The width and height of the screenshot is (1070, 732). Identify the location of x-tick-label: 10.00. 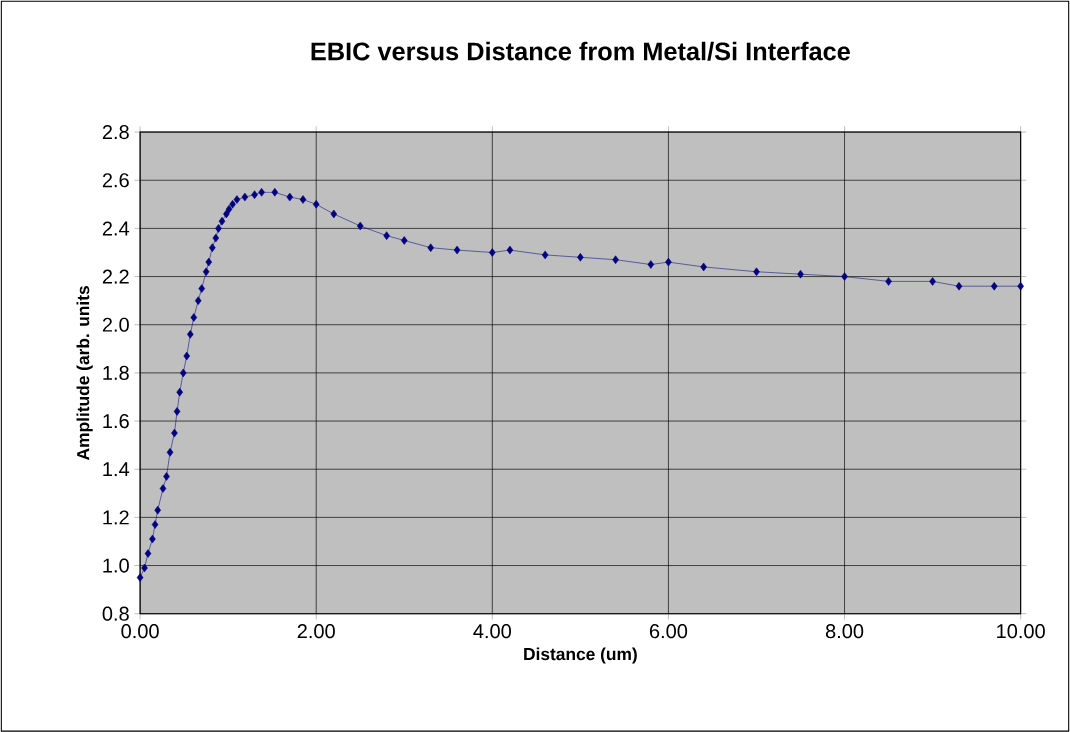
(1021, 631).